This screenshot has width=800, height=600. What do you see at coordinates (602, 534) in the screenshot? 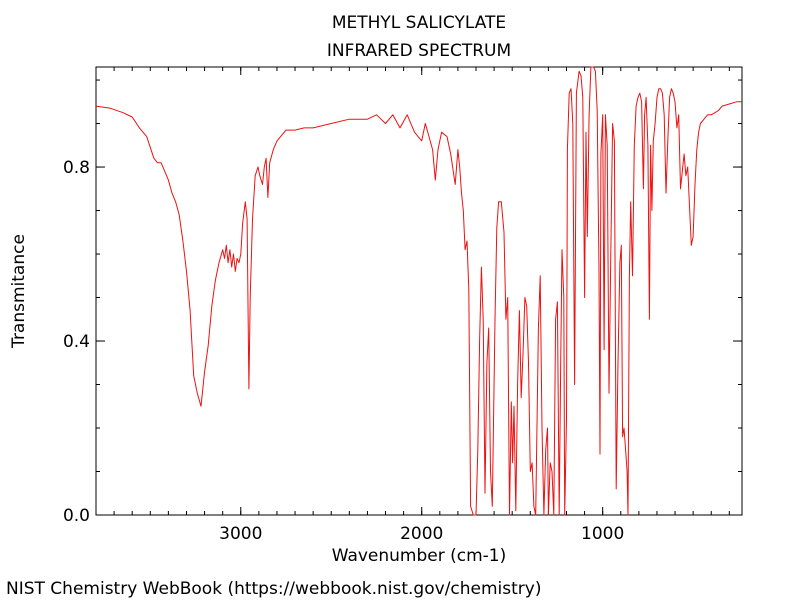
I see `x-tick-label: 1000` at bounding box center [602, 534].